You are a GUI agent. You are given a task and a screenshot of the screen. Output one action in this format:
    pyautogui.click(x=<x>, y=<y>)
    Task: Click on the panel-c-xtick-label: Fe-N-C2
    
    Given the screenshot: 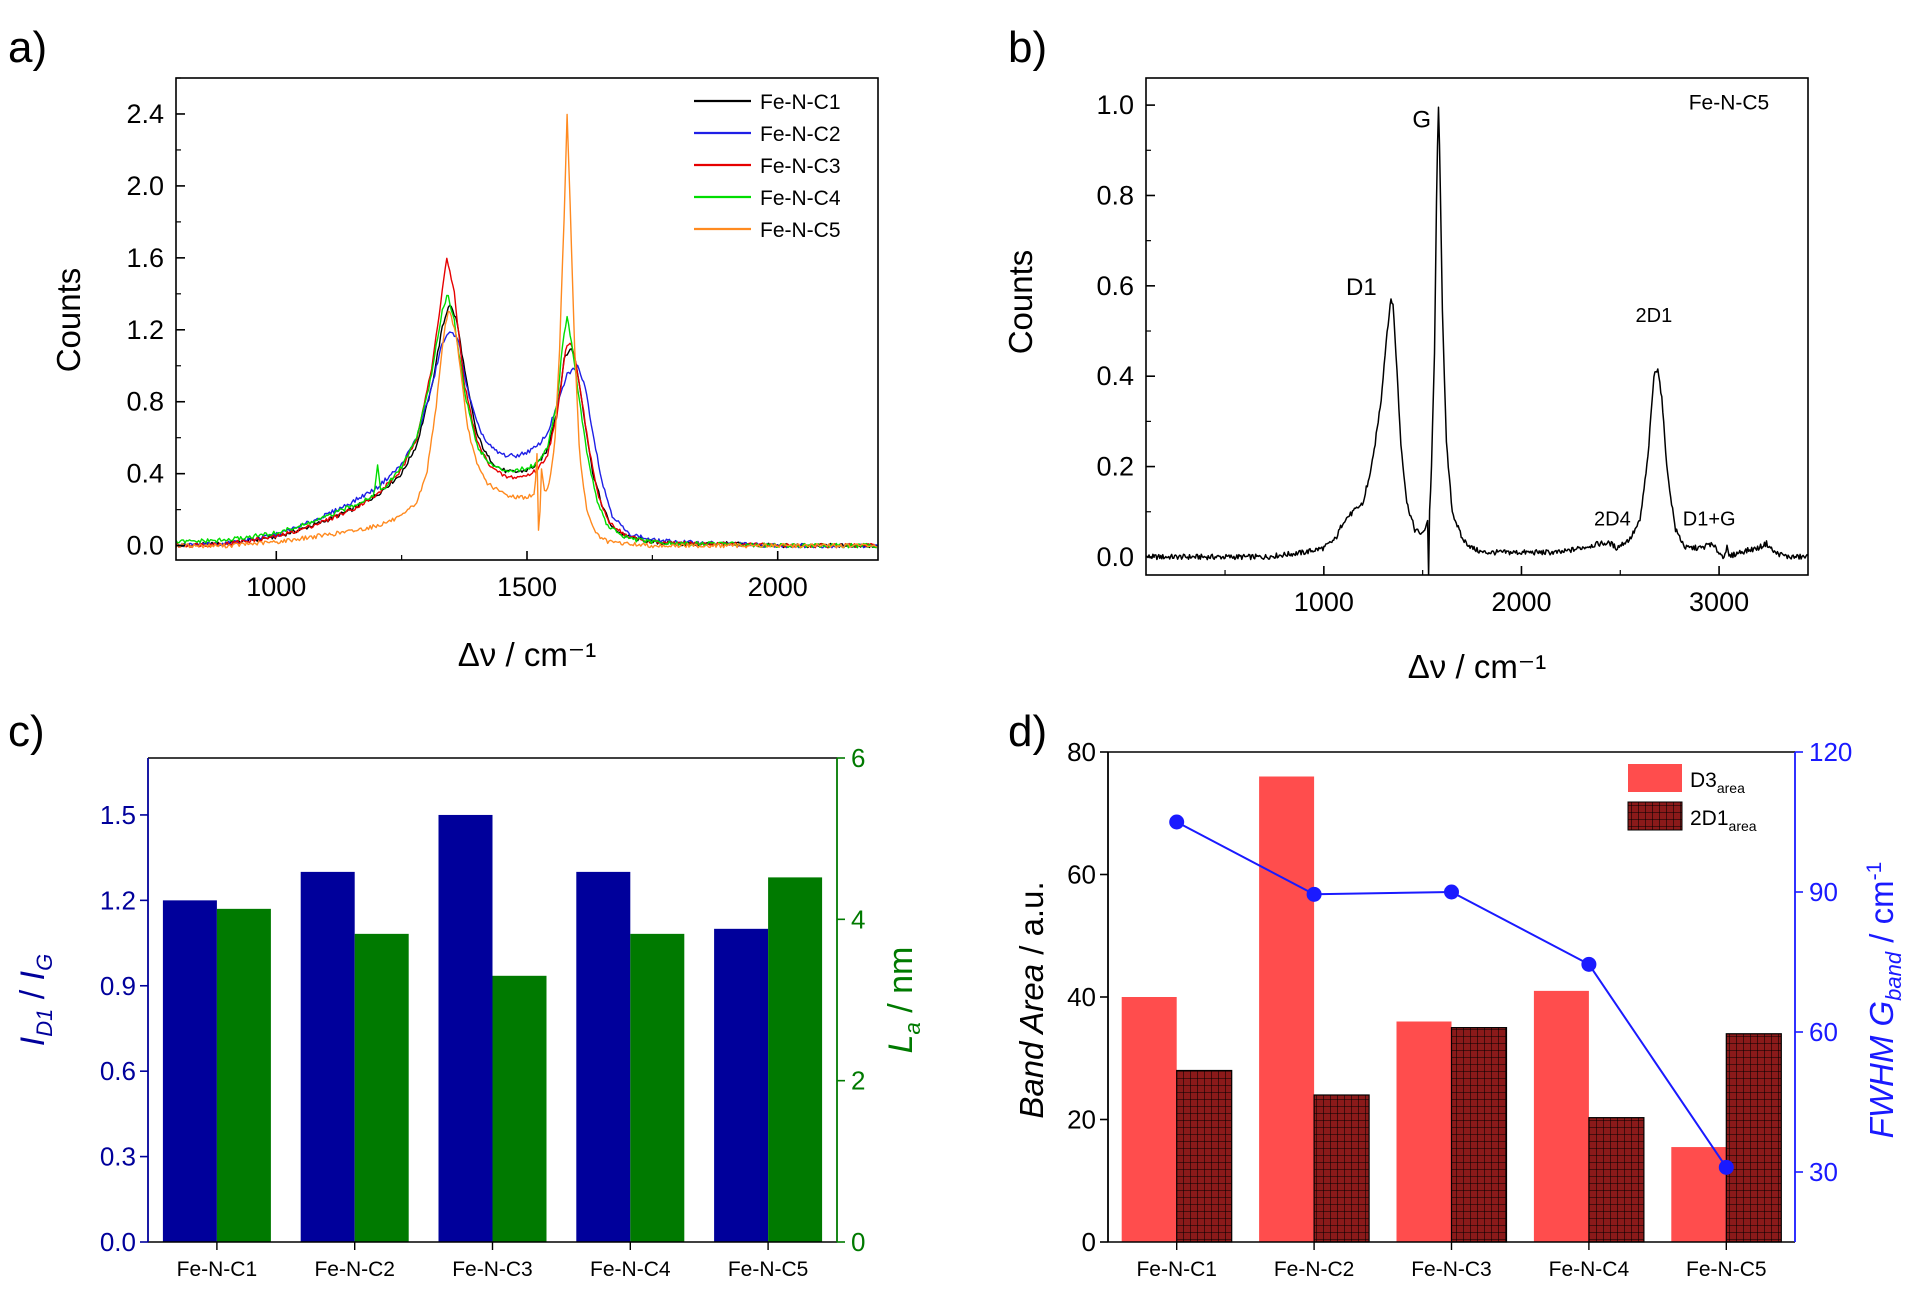 What is the action you would take?
    pyautogui.click(x=354, y=1269)
    